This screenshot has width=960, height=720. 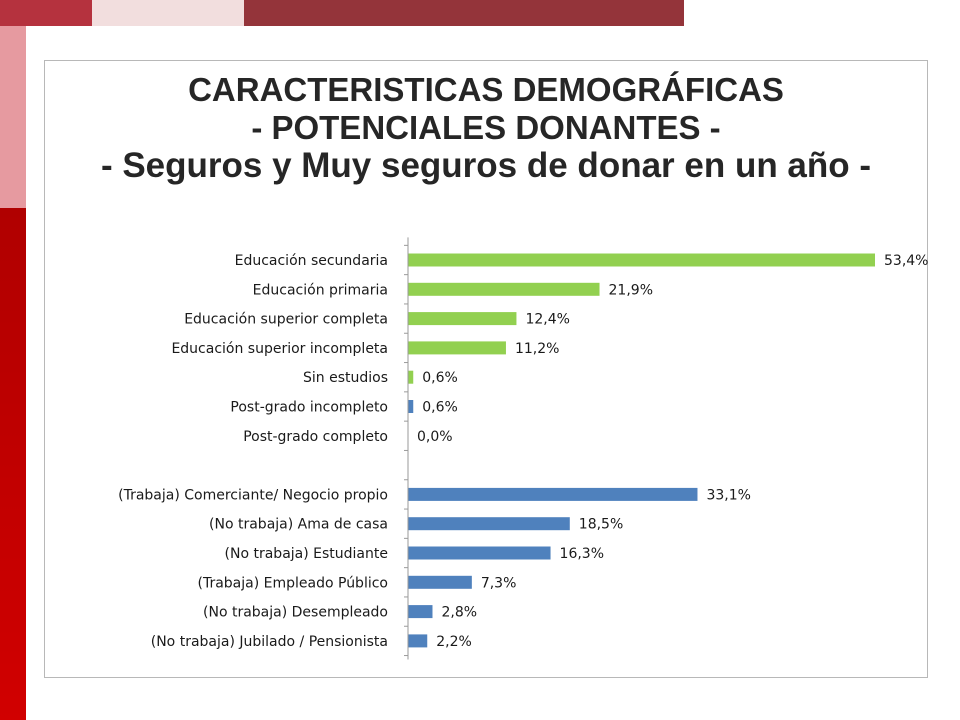 I want to click on category-label: Educación superior completa, so click(x=286, y=320).